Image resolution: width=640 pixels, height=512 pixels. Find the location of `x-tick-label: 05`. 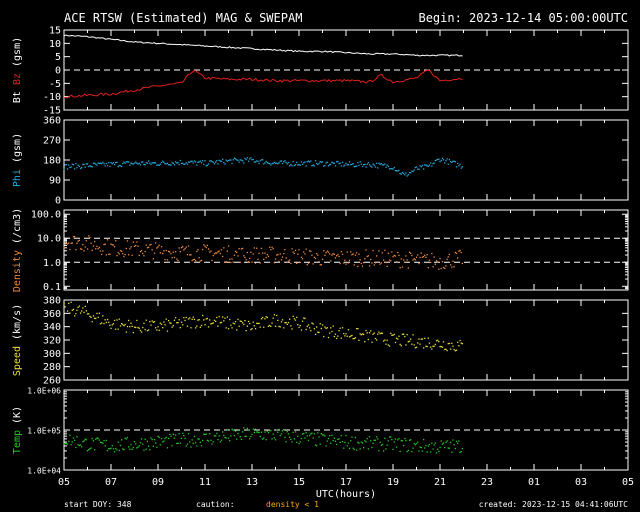

x-tick-label: 05 is located at coordinates (628, 482).